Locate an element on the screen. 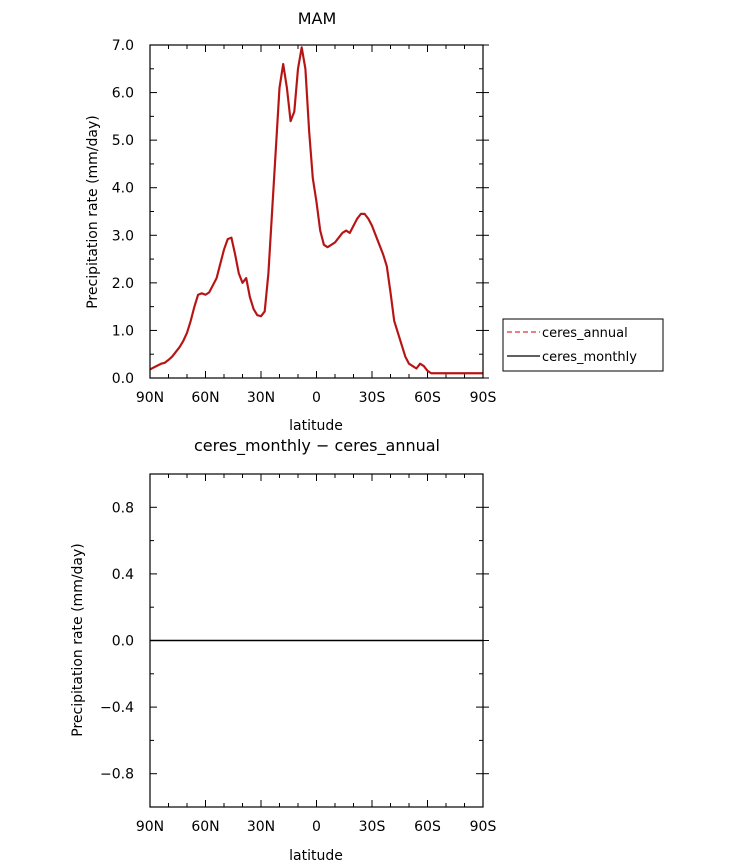 This screenshot has height=866, width=733. precip-y-tick-label: 2.0 is located at coordinates (123, 284).